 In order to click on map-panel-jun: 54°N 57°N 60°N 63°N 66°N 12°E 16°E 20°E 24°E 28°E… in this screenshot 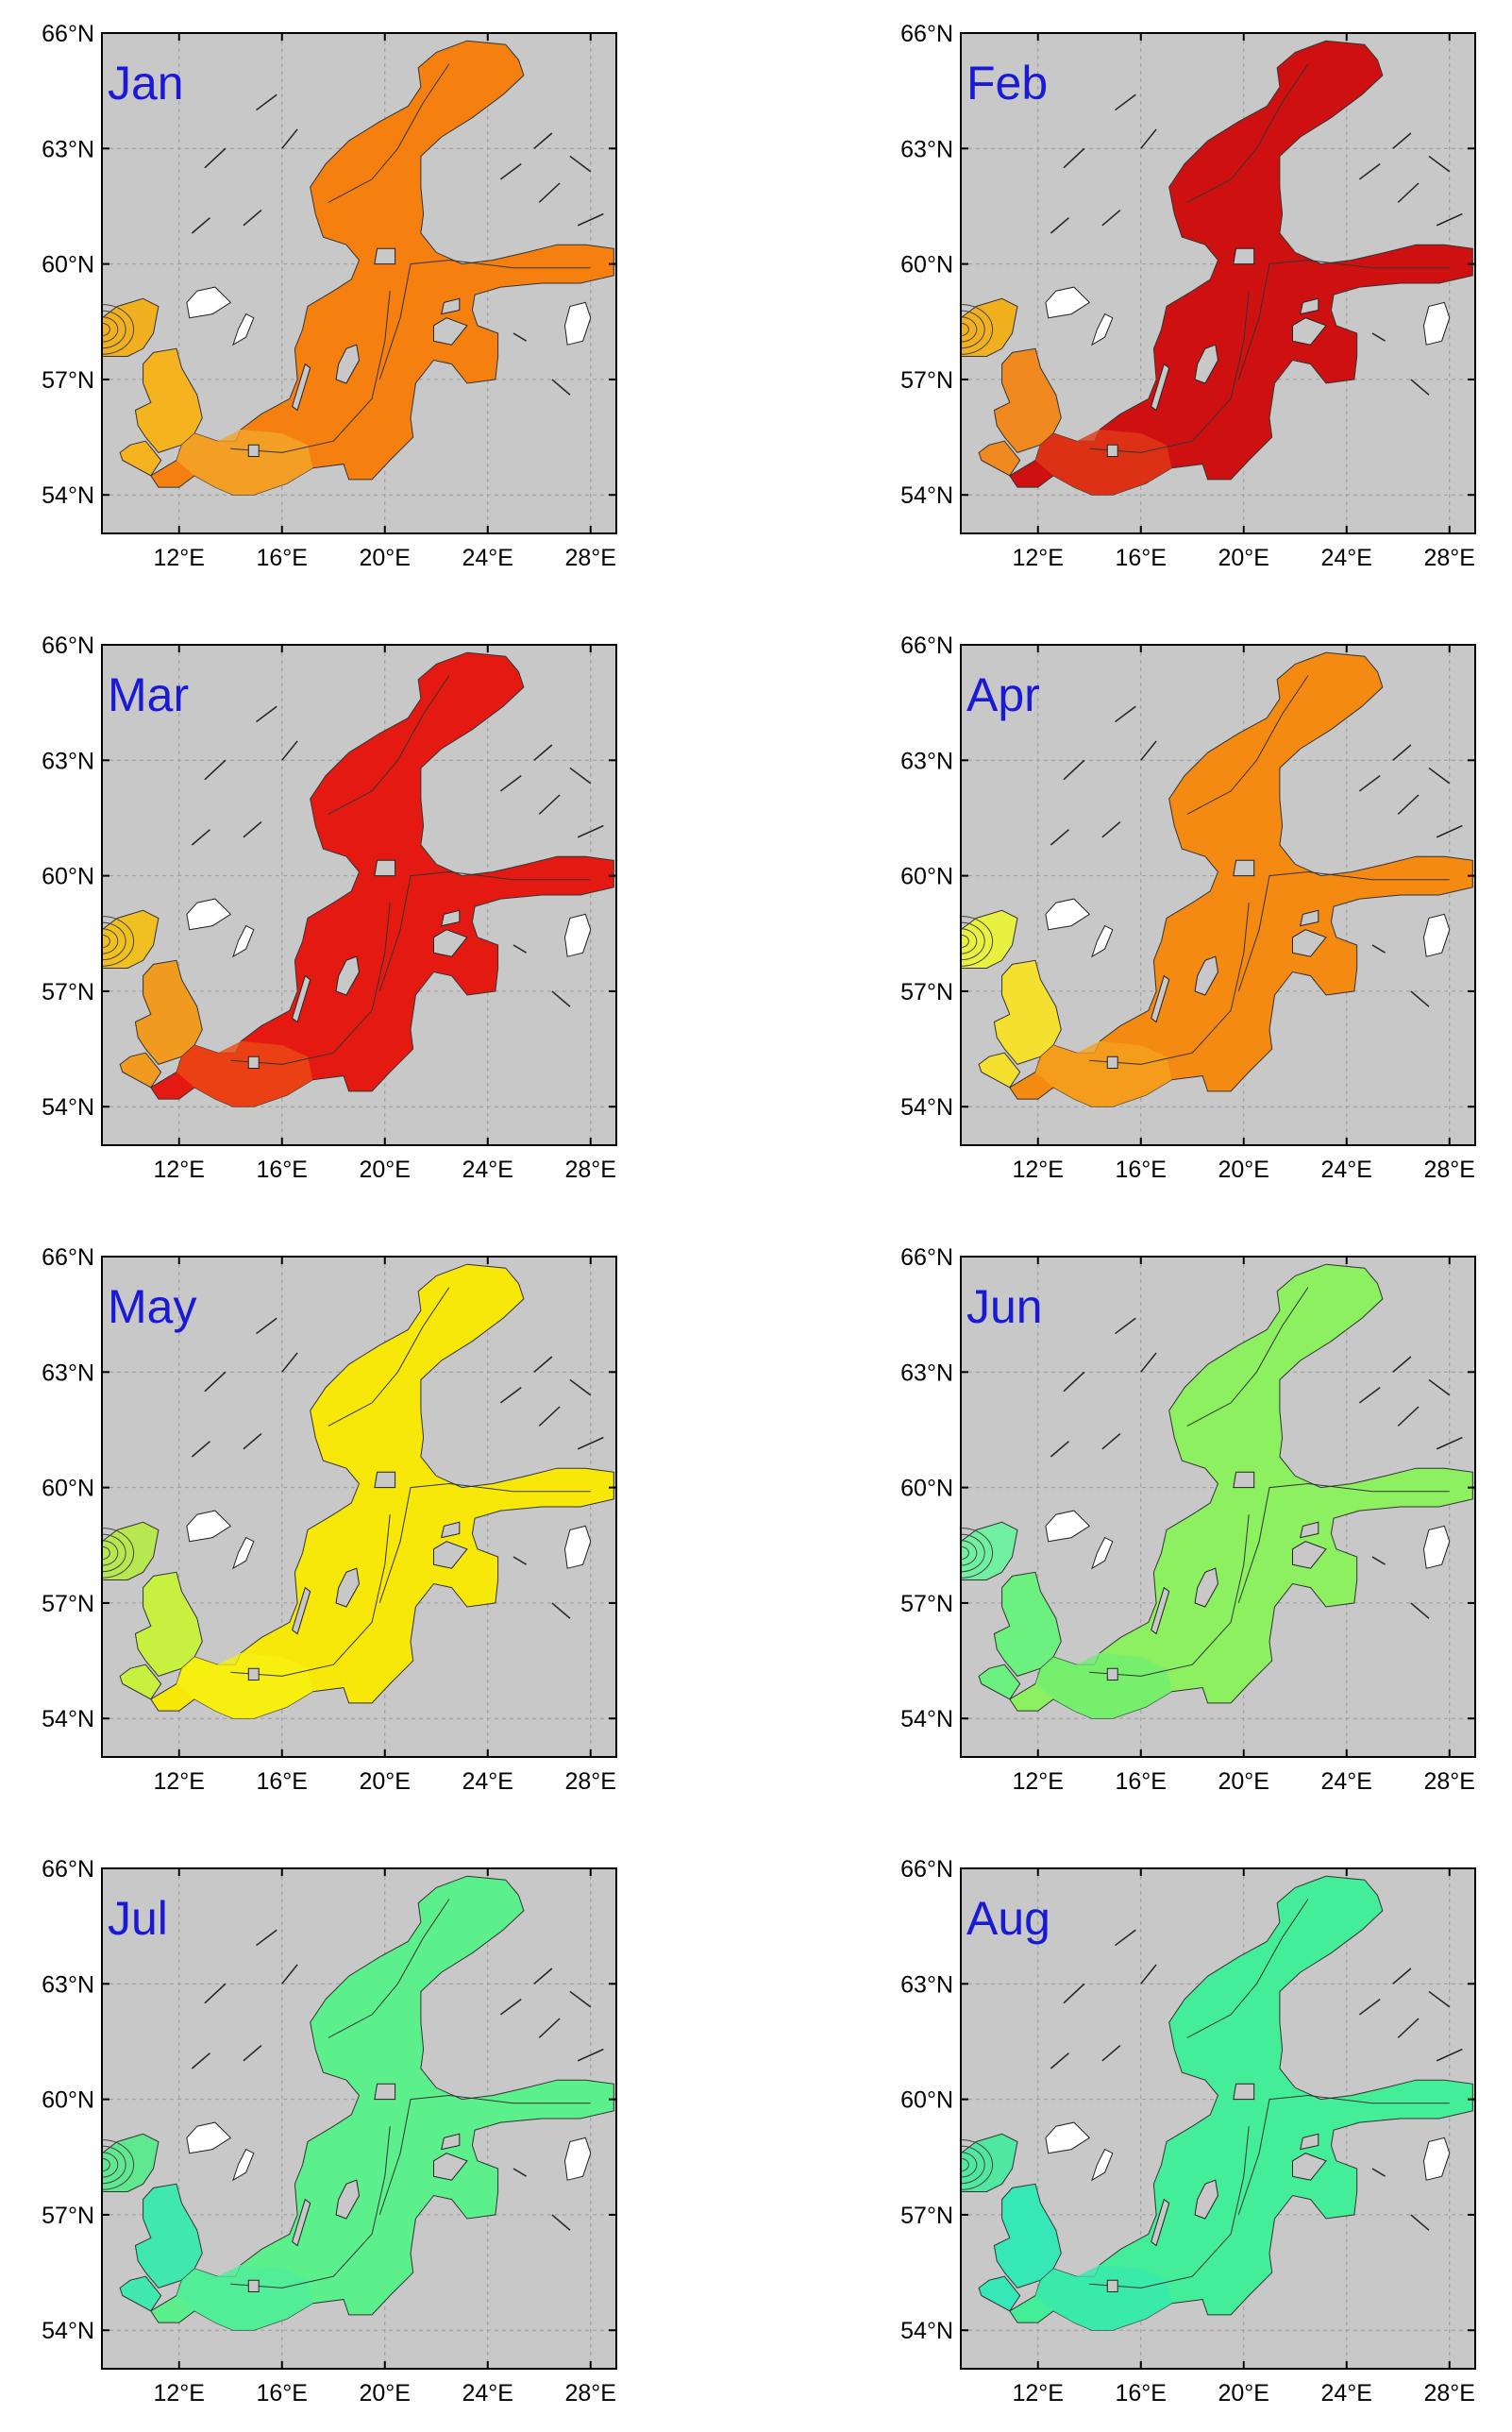, I will do `click(1188, 1519)`.